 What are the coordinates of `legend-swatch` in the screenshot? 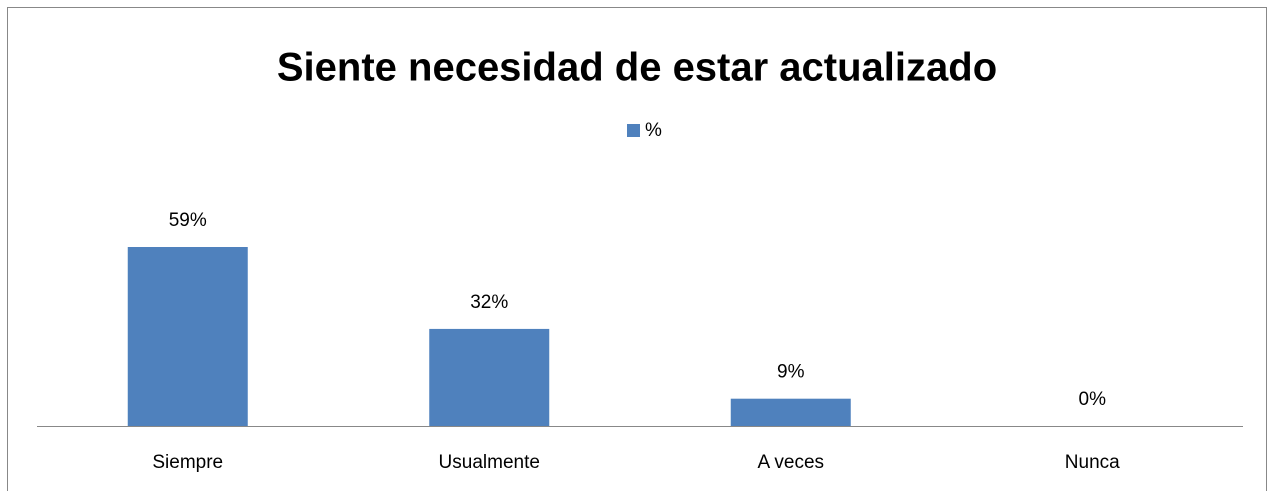 It's located at (633, 130).